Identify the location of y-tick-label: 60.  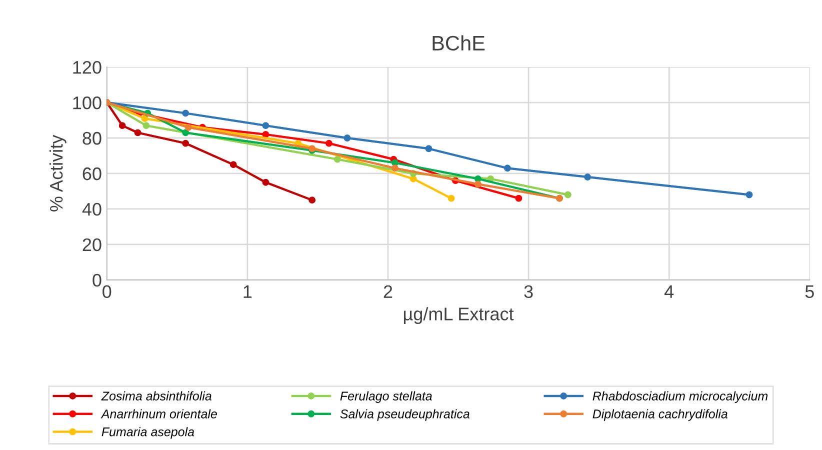
(92, 173).